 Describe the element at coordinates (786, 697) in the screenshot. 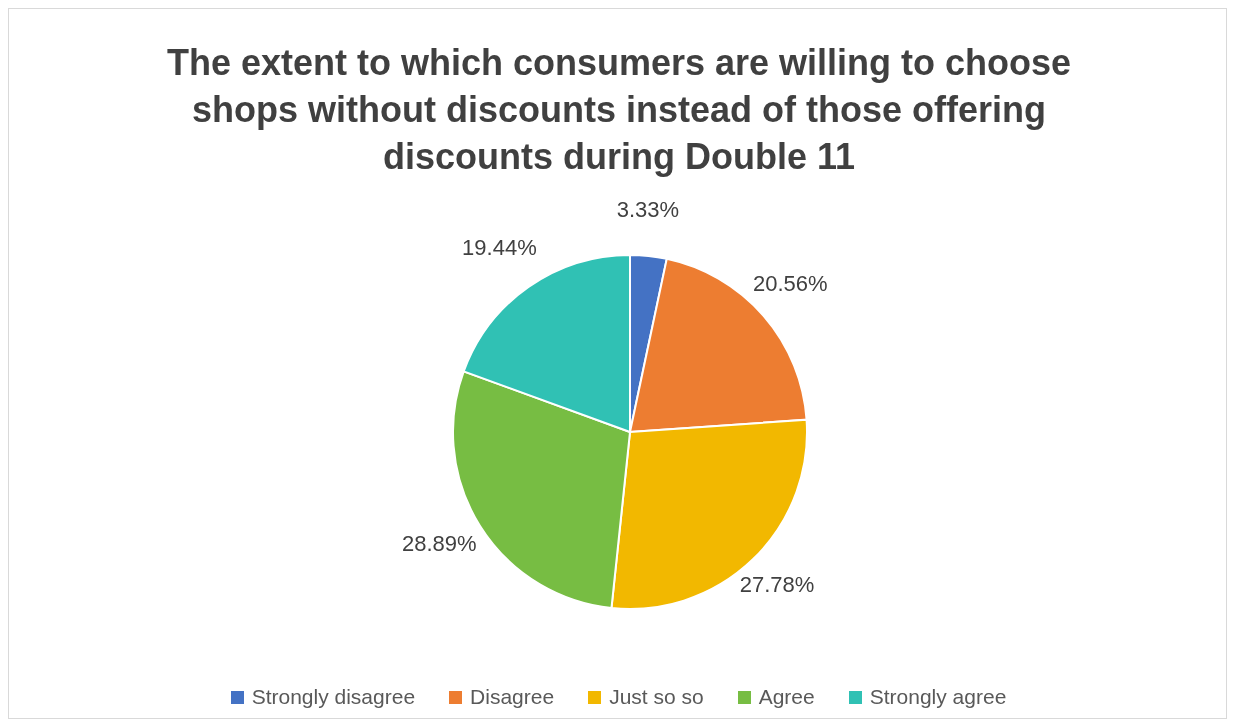

I see `legend-label: Agree` at that location.